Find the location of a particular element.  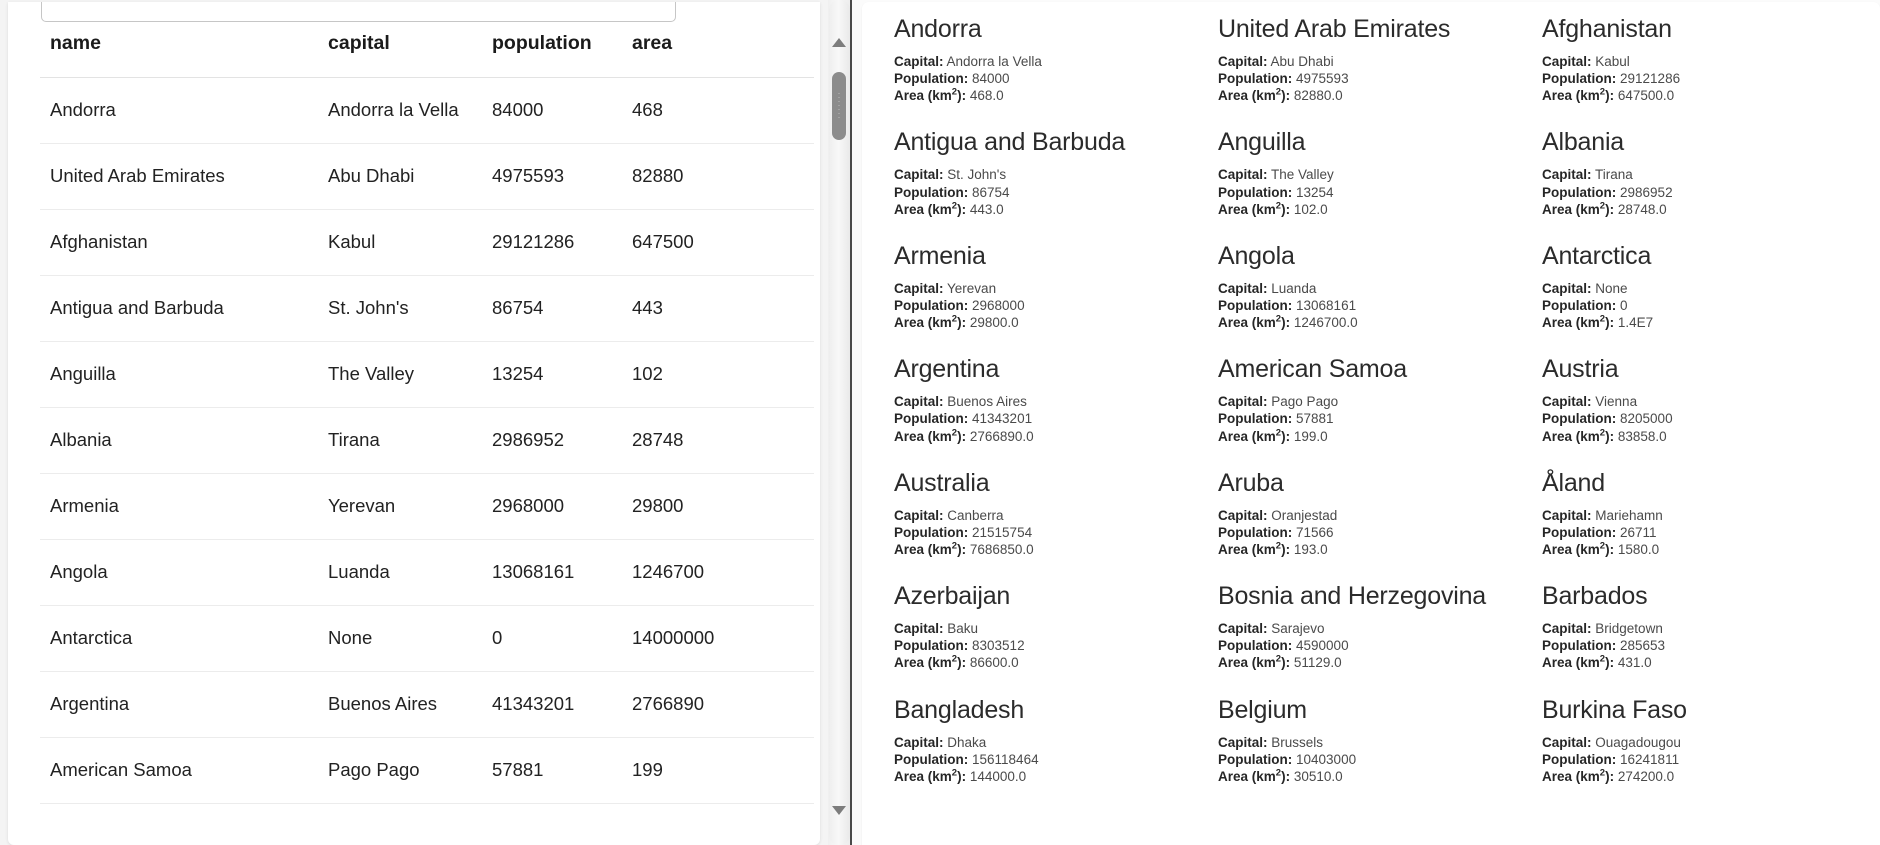

population-value: 57881 is located at coordinates (1315, 419).